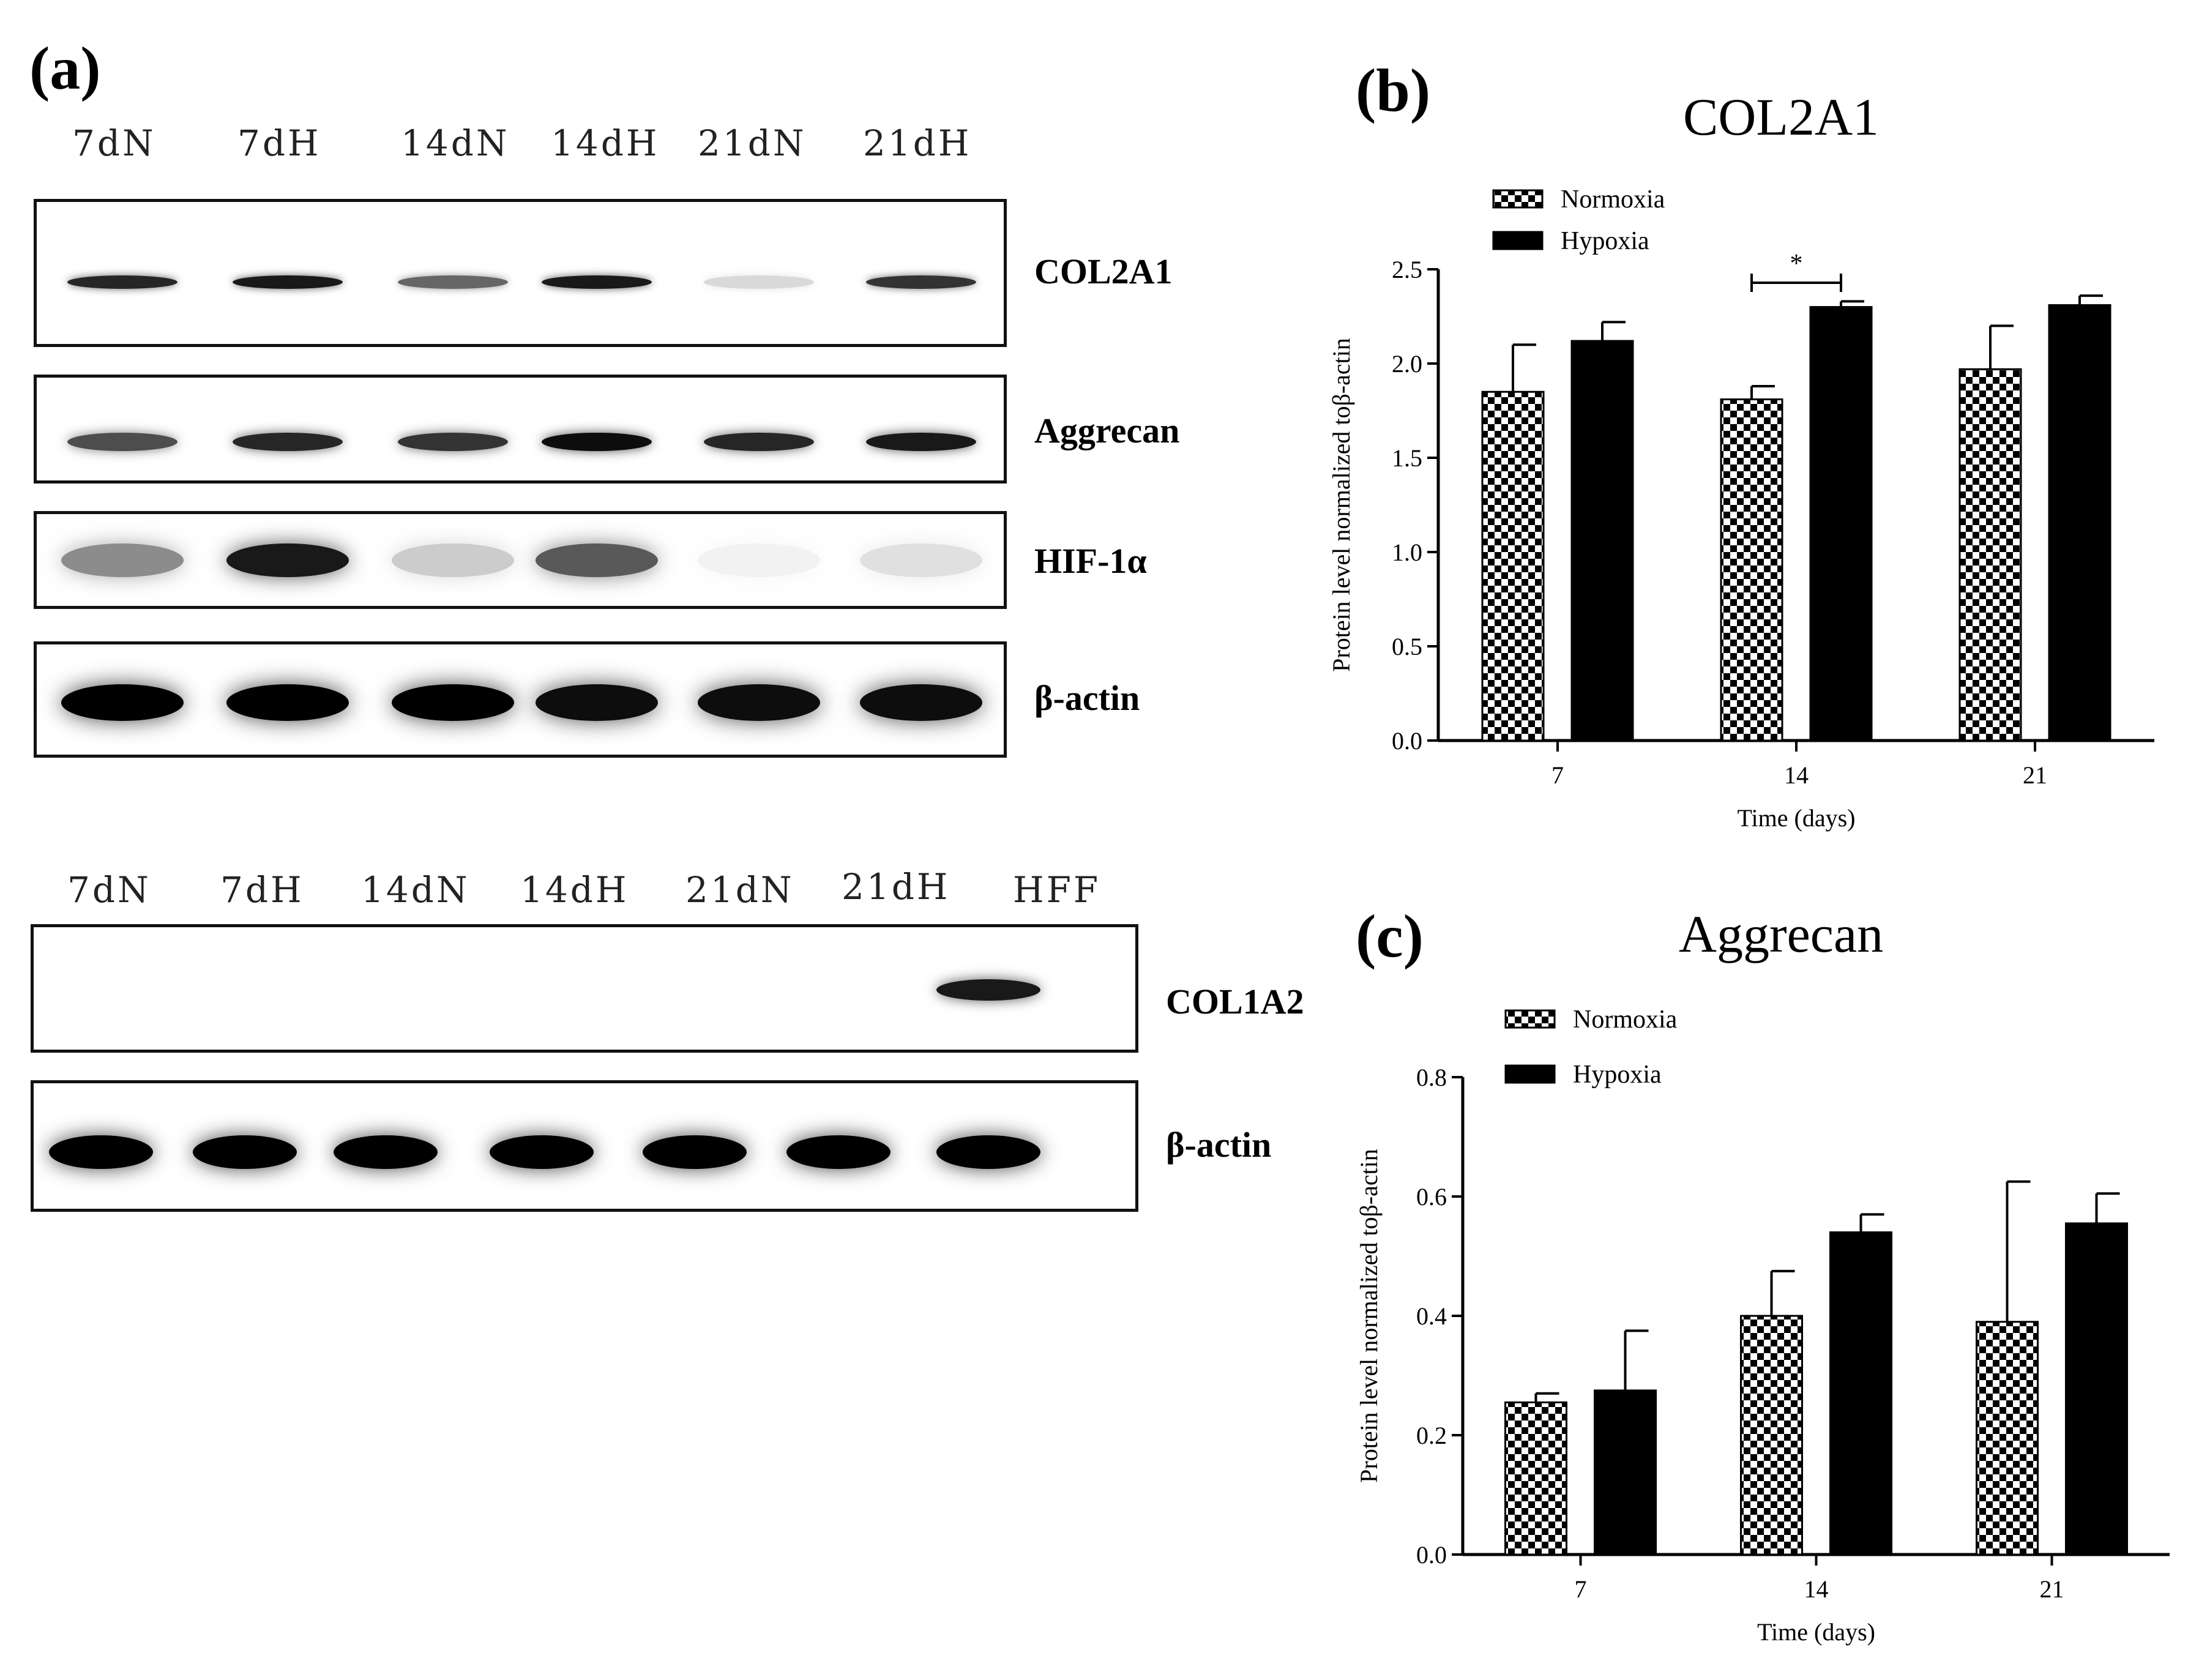 The image size is (2188, 1680). What do you see at coordinates (1781, 117) in the screenshot?
I see `chart-title: COL2A1` at bounding box center [1781, 117].